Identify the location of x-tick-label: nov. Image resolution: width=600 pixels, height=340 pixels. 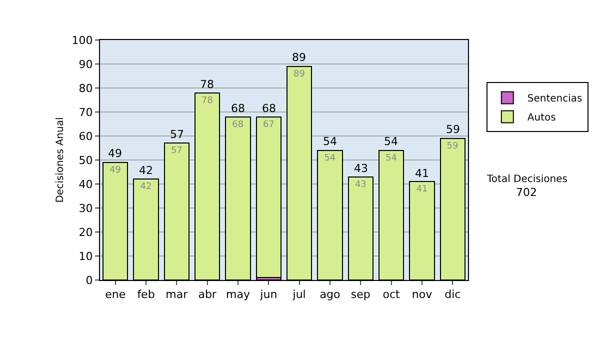
(422, 295).